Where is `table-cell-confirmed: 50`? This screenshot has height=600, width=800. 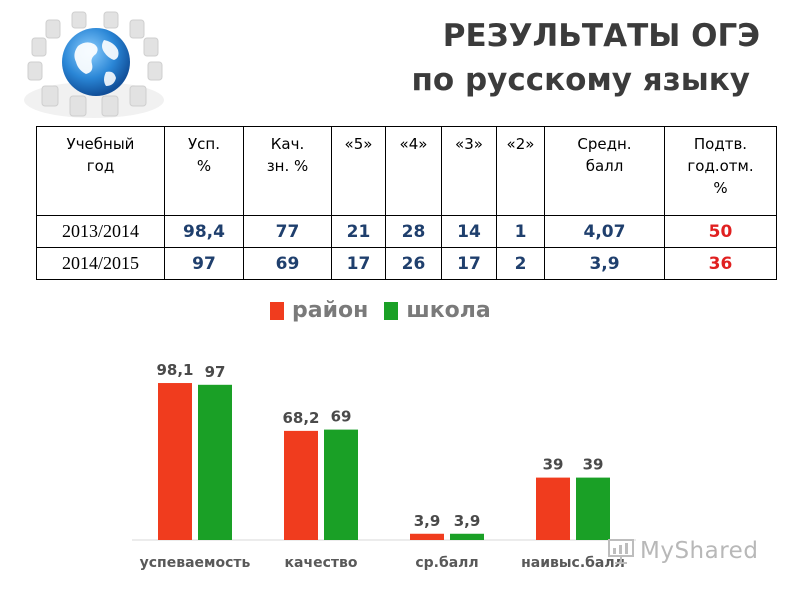
table-cell-confirmed: 50 is located at coordinates (720, 231).